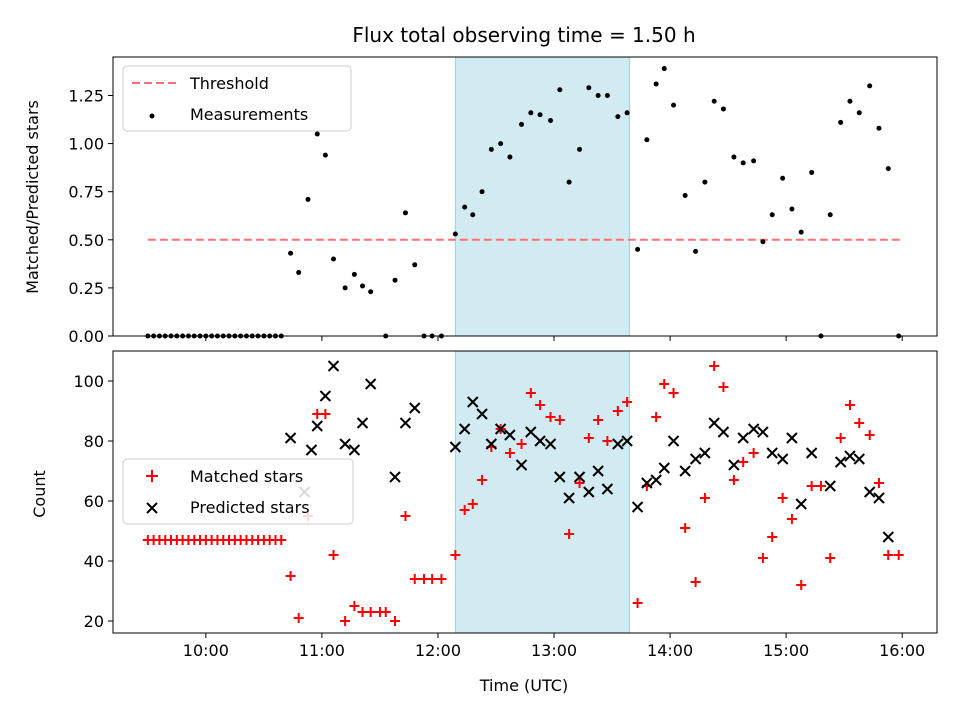  What do you see at coordinates (246, 476) in the screenshot?
I see `legend-matched-label: Matched stars` at bounding box center [246, 476].